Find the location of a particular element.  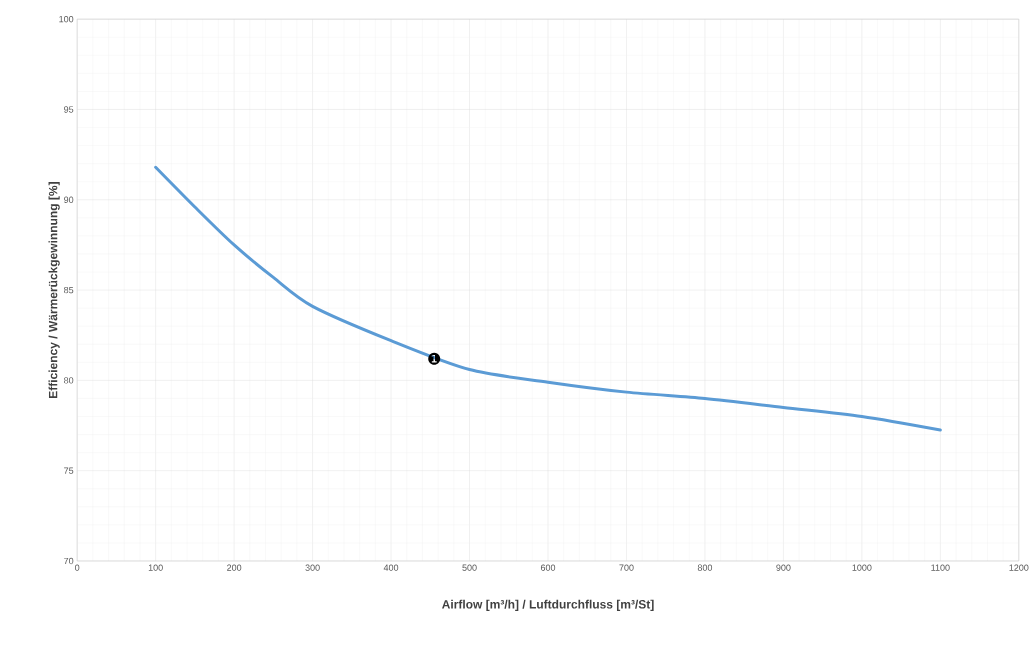

x-tick-label: 100 is located at coordinates (155, 567).